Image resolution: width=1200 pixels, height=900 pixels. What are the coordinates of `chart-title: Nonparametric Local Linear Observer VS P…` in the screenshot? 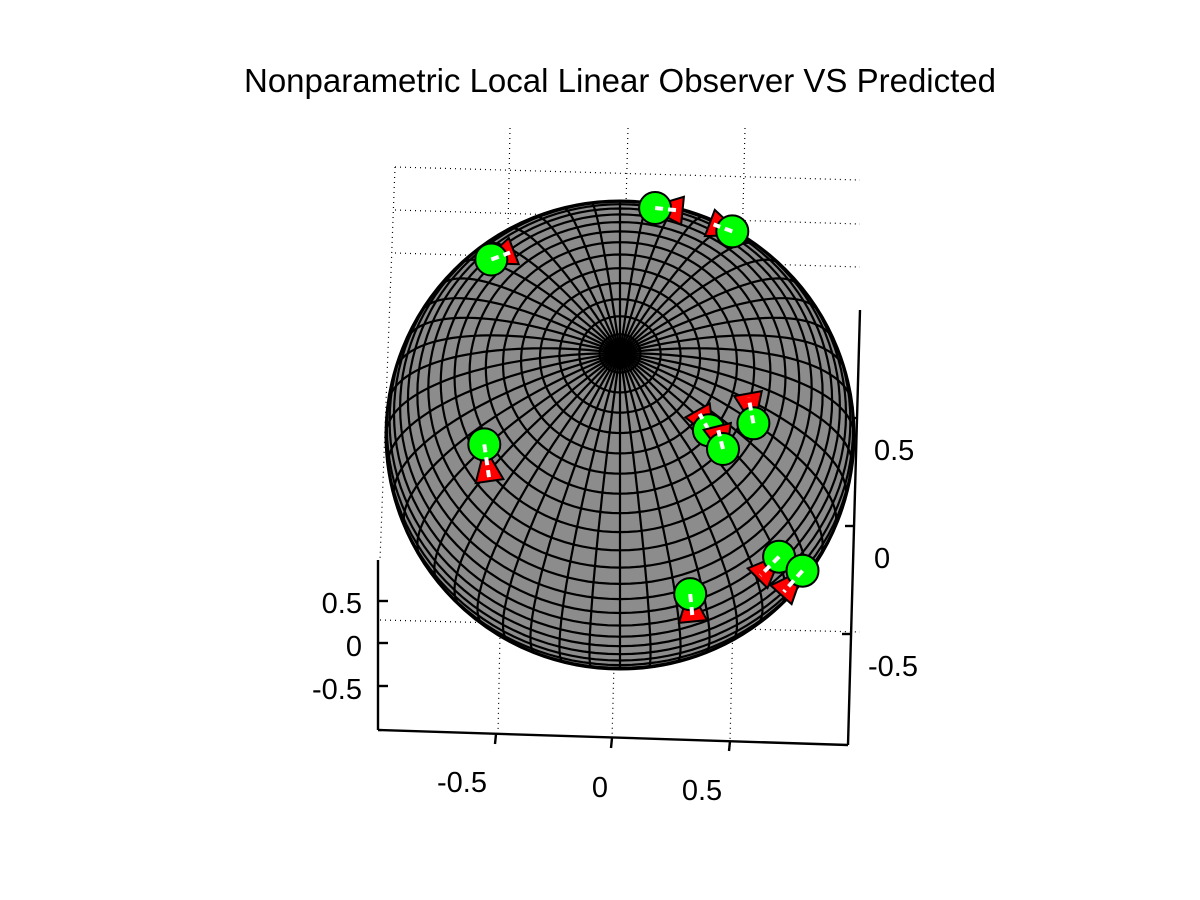 It's located at (620, 80).